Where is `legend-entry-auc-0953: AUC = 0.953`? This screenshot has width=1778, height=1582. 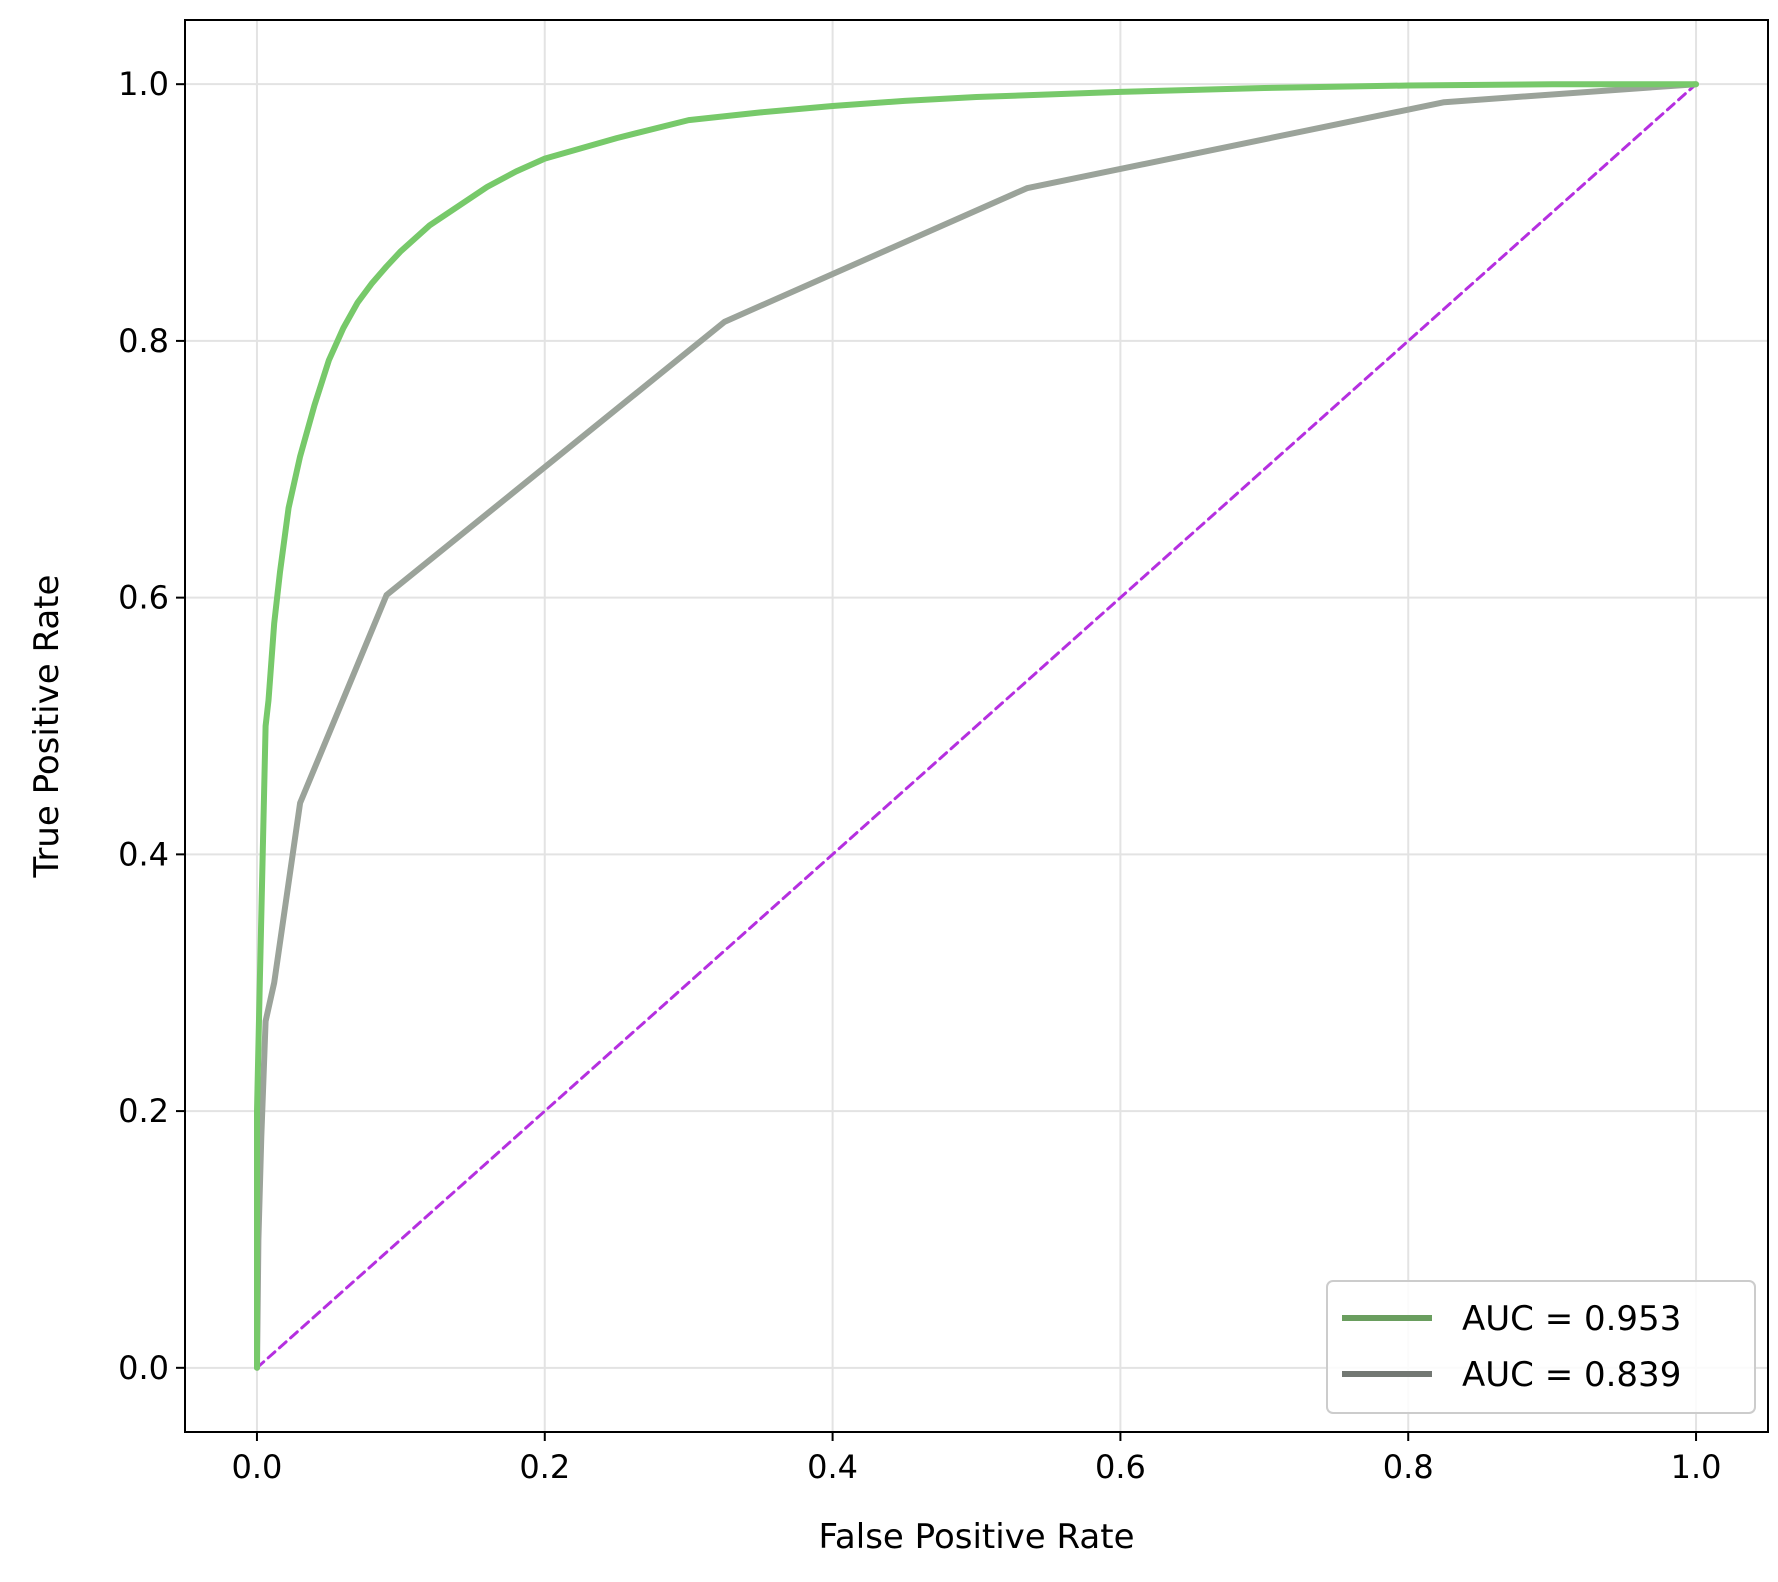
legend-entry-auc-0953: AUC = 0.953 is located at coordinates (1571, 1319).